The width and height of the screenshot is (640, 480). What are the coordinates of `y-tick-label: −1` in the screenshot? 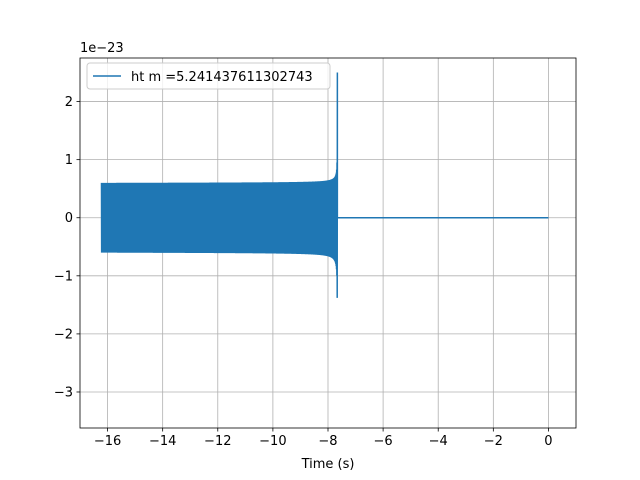 It's located at (63, 276).